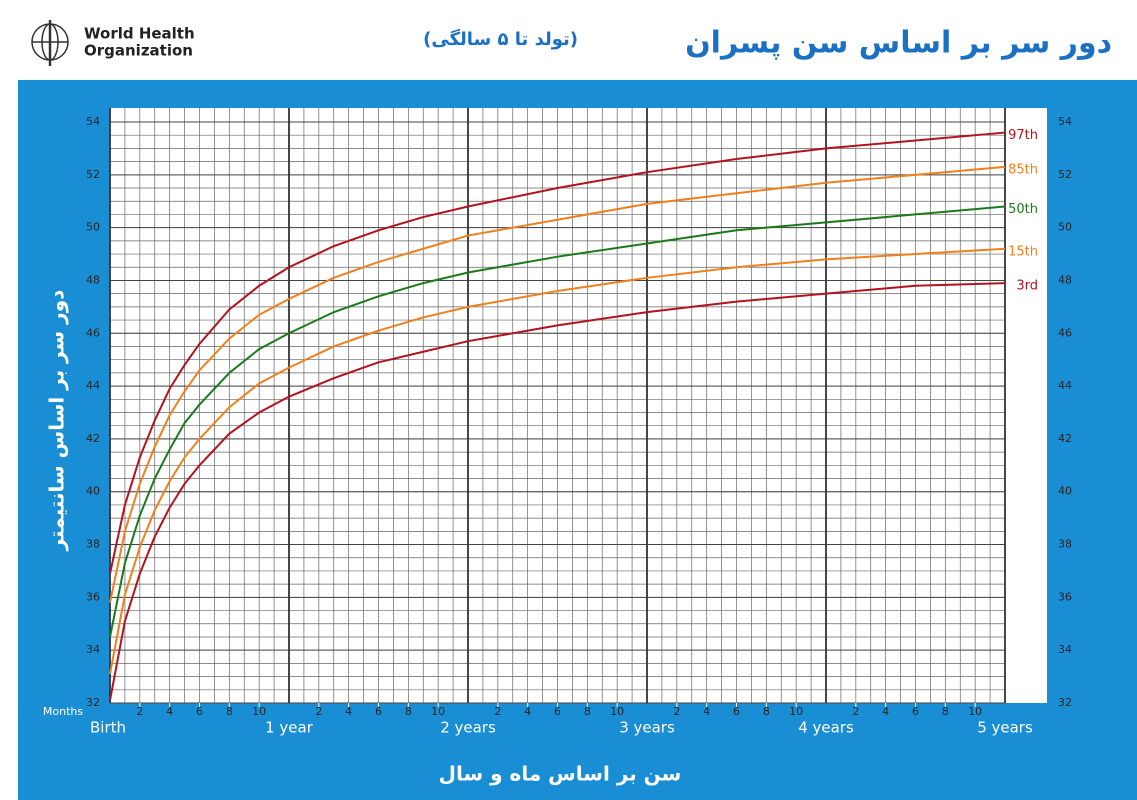 Image resolution: width=1137 pixels, height=800 pixels. What do you see at coordinates (1023, 169) in the screenshot?
I see `legend-label: 85th` at bounding box center [1023, 169].